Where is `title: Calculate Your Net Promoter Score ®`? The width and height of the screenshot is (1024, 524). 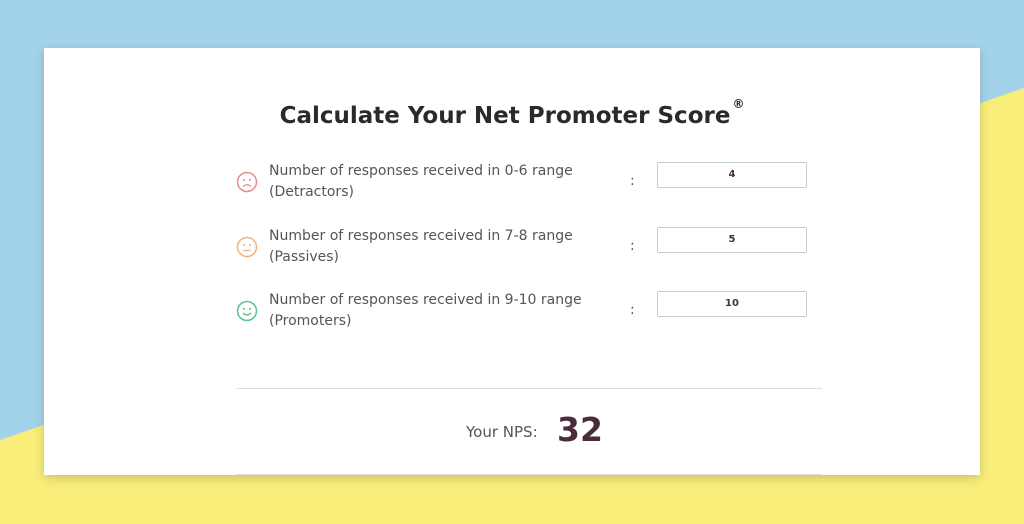
title: Calculate Your Net Promoter Score ® is located at coordinates (512, 113).